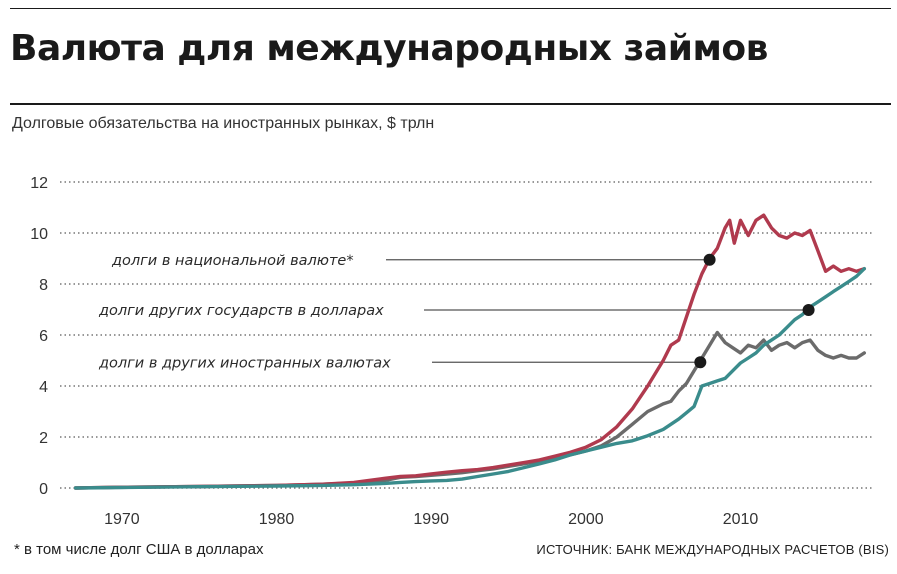  What do you see at coordinates (597, 311) in the screenshot?
I see `annotation-leaders` at bounding box center [597, 311].